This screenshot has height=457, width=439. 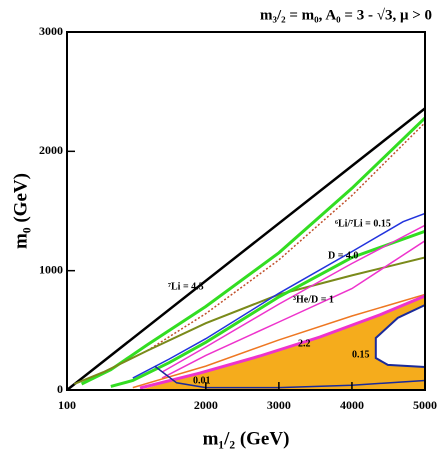 I want to click on x-tick-label: 3000, so click(x=279, y=405).